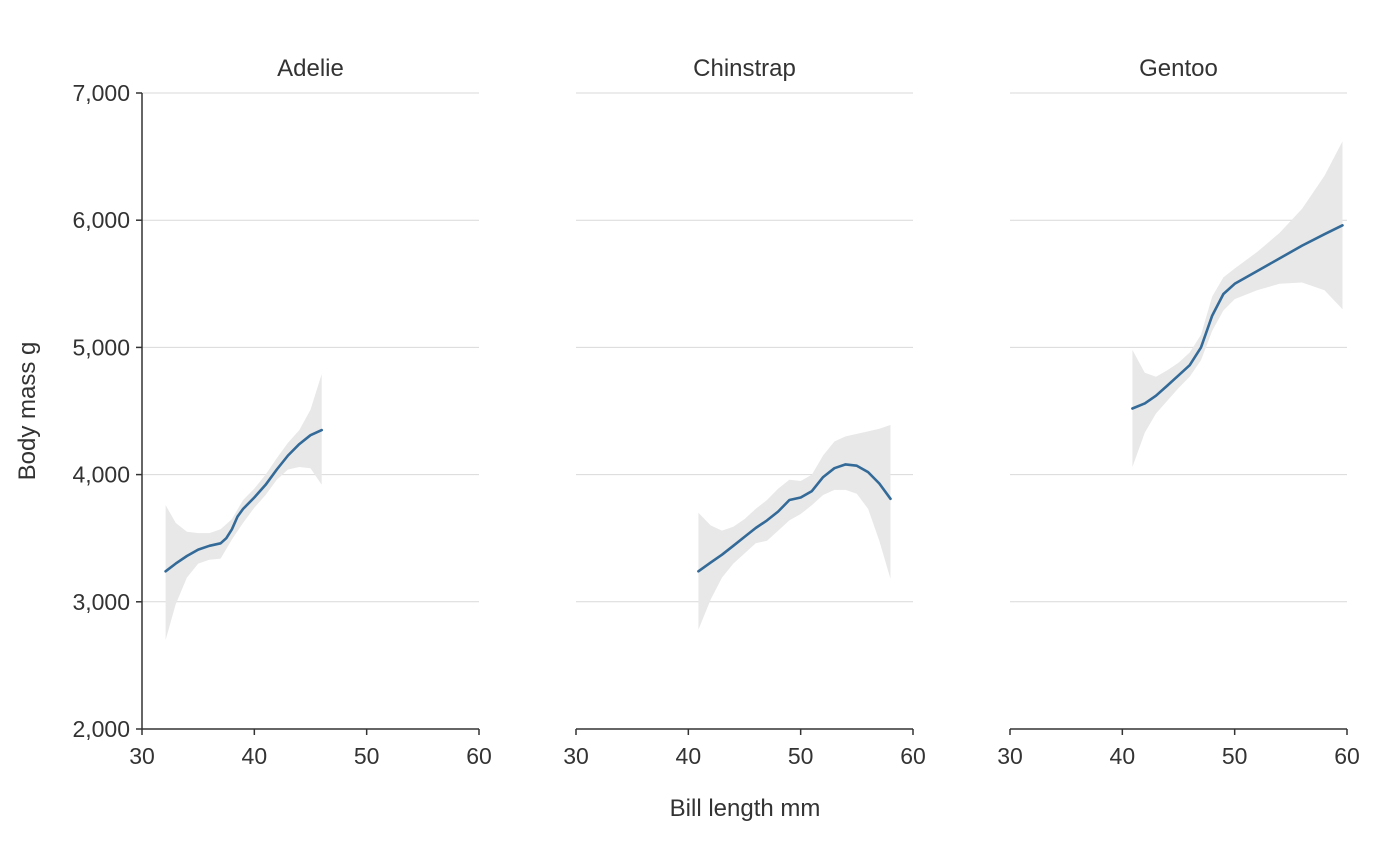  I want to click on y-axis: 2,000 3,000 4,000 5,000 6,000 7,000, so click(107, 411).